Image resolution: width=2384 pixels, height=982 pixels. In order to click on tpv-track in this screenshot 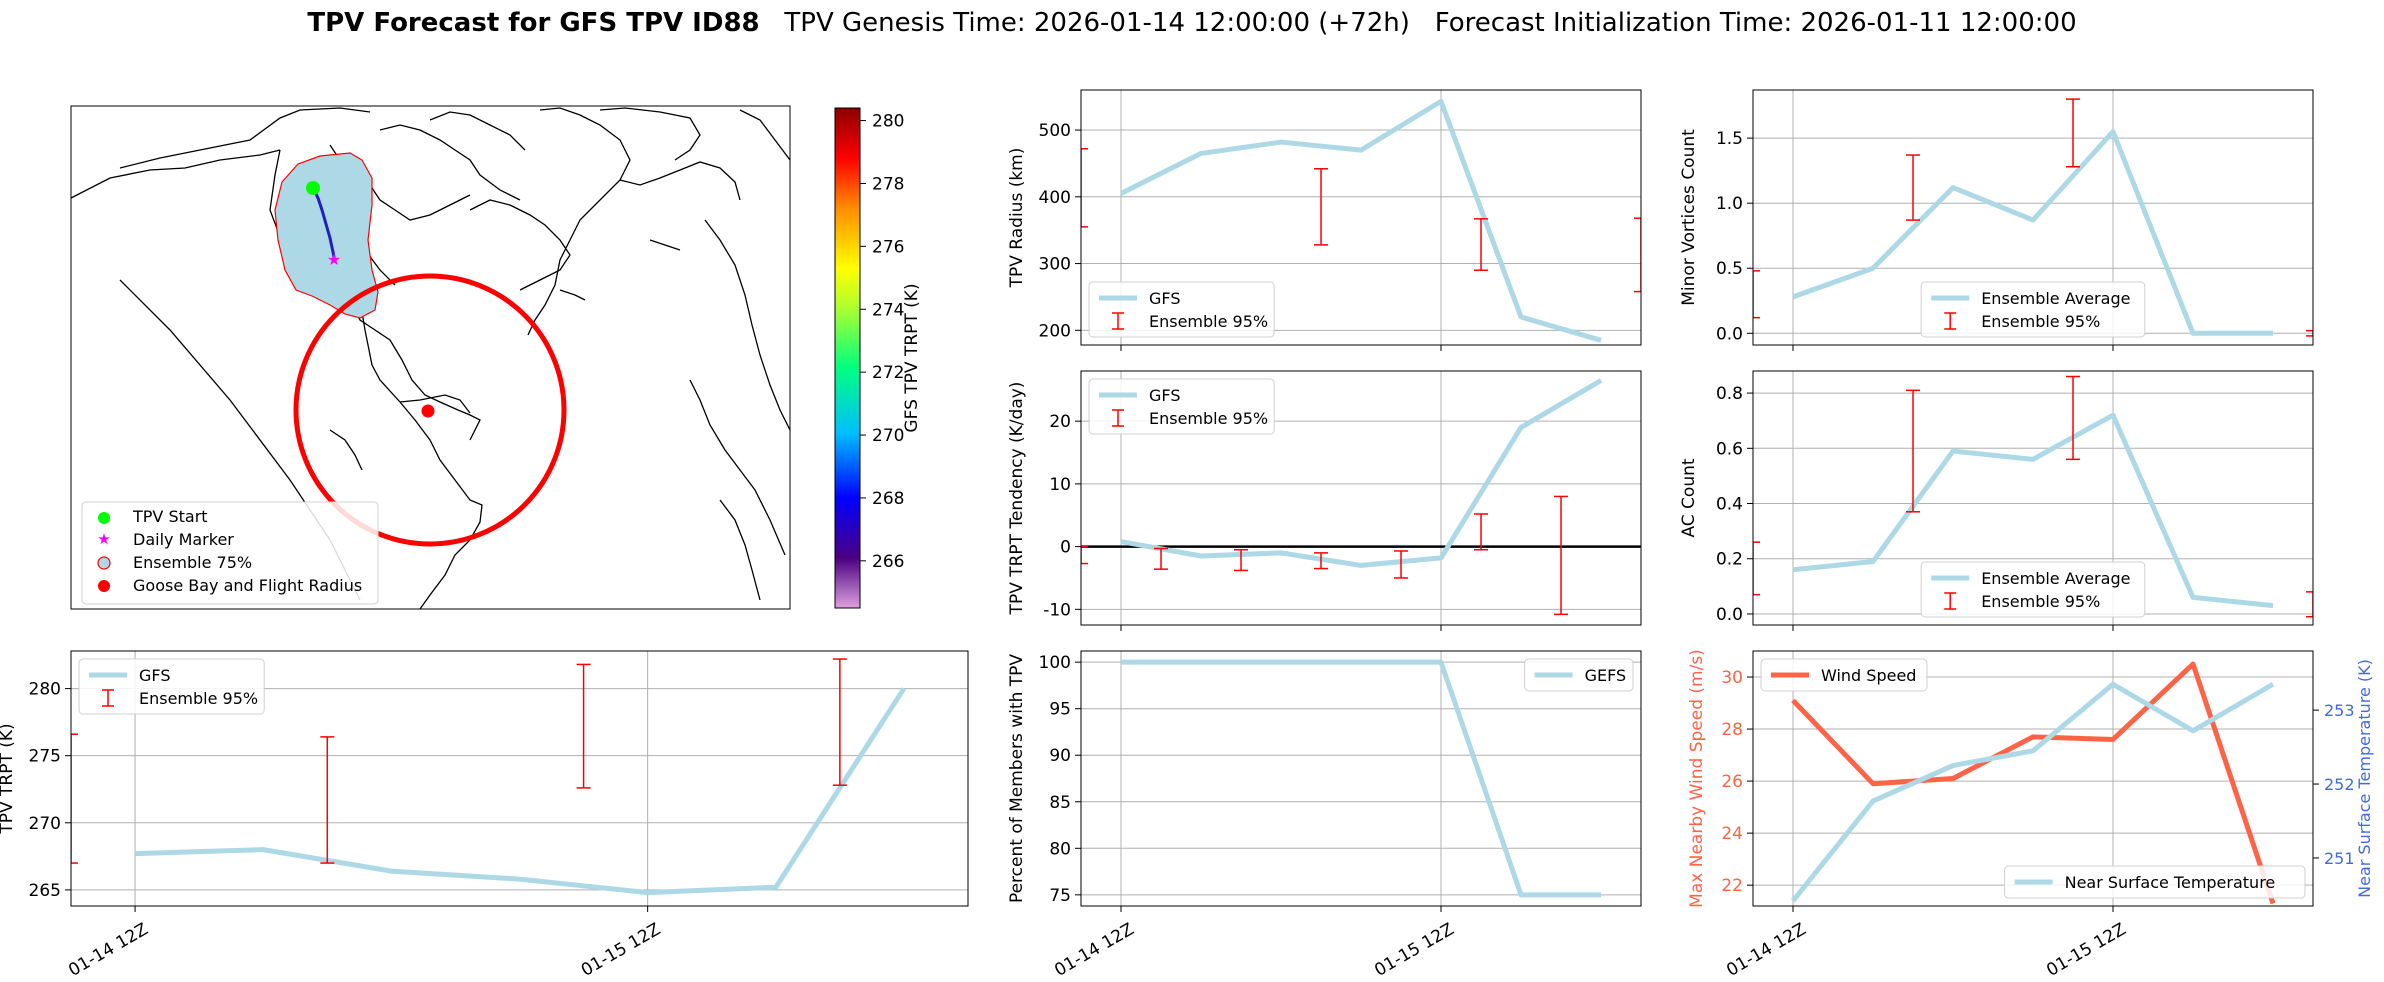, I will do `click(324, 225)`.